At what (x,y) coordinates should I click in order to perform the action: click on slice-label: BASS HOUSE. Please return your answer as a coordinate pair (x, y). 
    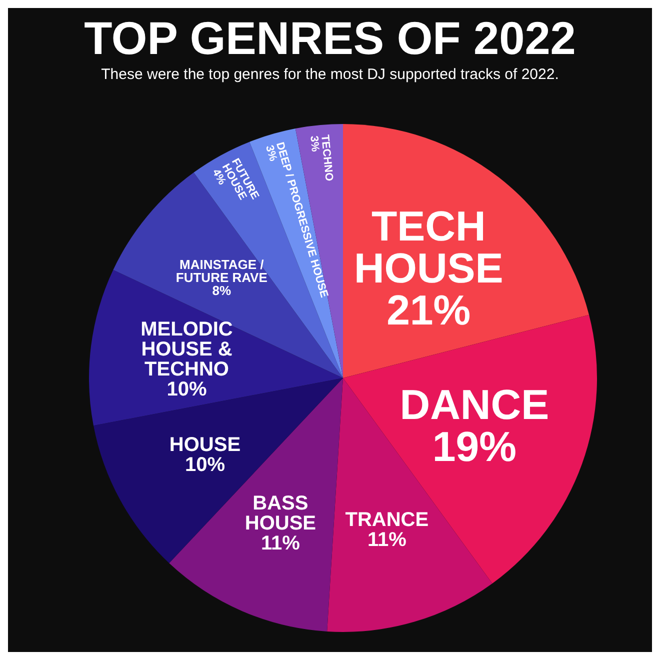
    Looking at the image, I should click on (280, 513).